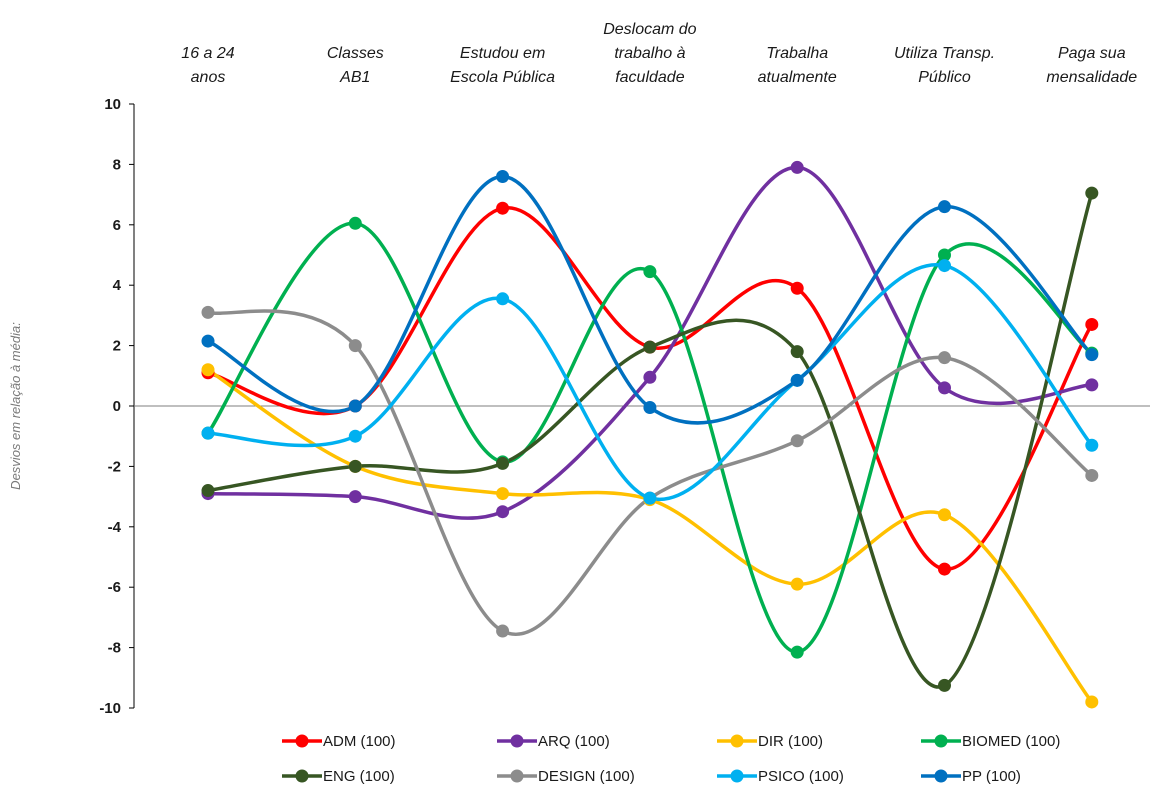 The width and height of the screenshot is (1154, 789). What do you see at coordinates (355, 53) in the screenshot?
I see `category-label-line: Classes` at bounding box center [355, 53].